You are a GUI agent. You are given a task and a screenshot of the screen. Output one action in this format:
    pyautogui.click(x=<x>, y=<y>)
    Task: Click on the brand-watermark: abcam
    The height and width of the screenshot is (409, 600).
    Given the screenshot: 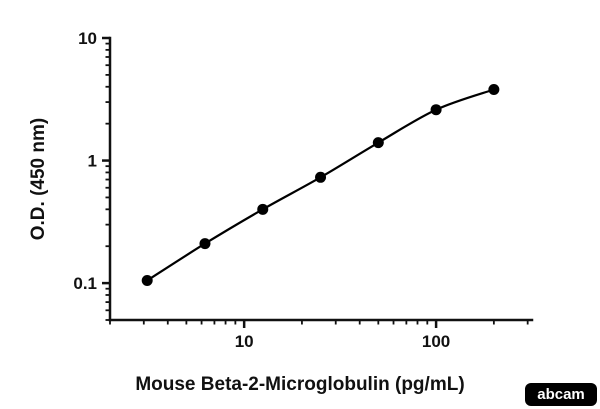 What is the action you would take?
    pyautogui.click(x=561, y=394)
    